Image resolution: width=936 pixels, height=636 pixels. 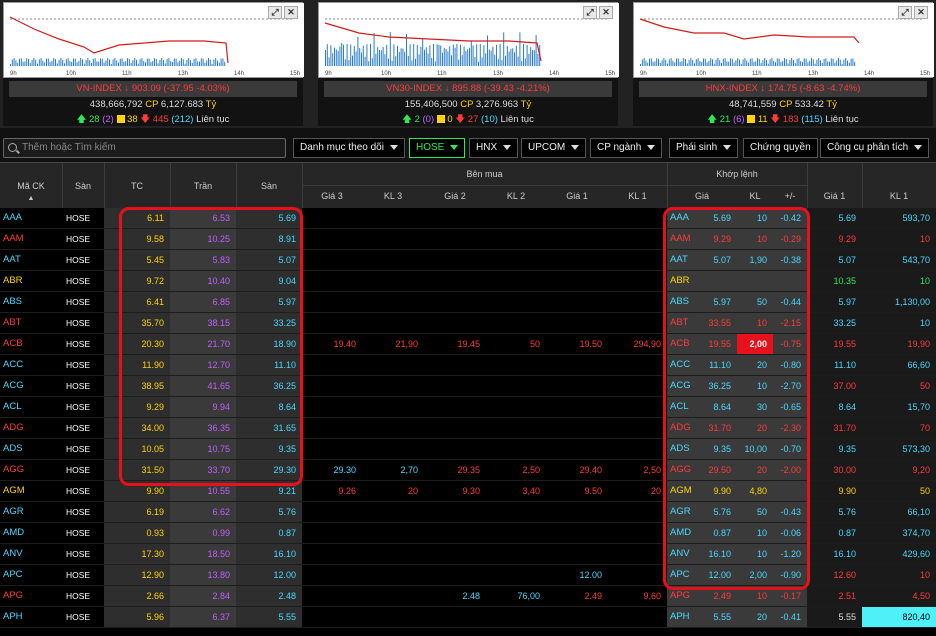 I want to click on cell-match-symbol: AMD, so click(x=685, y=533).